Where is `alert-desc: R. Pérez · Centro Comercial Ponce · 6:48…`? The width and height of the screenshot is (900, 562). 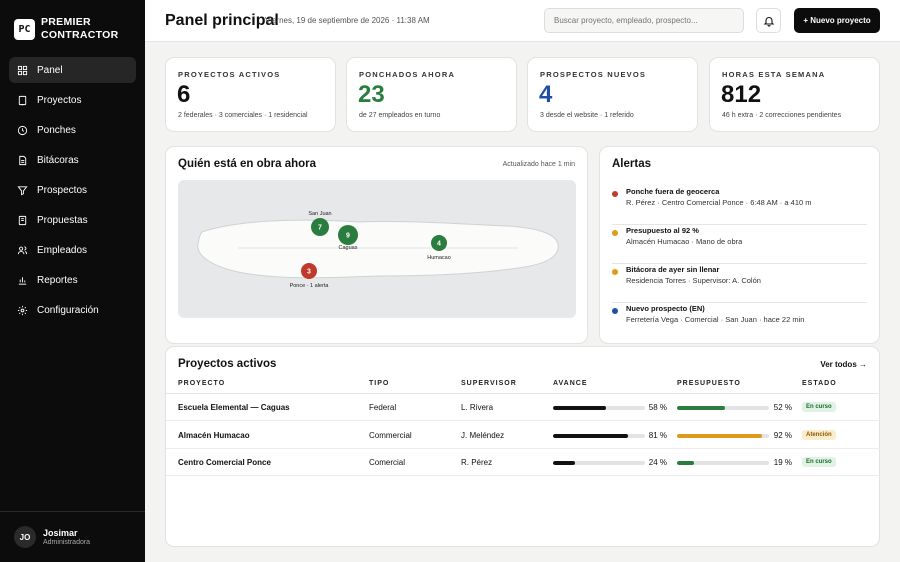
alert-desc: R. Pérez · Centro Comercial Ponce · 6:48… is located at coordinates (719, 202).